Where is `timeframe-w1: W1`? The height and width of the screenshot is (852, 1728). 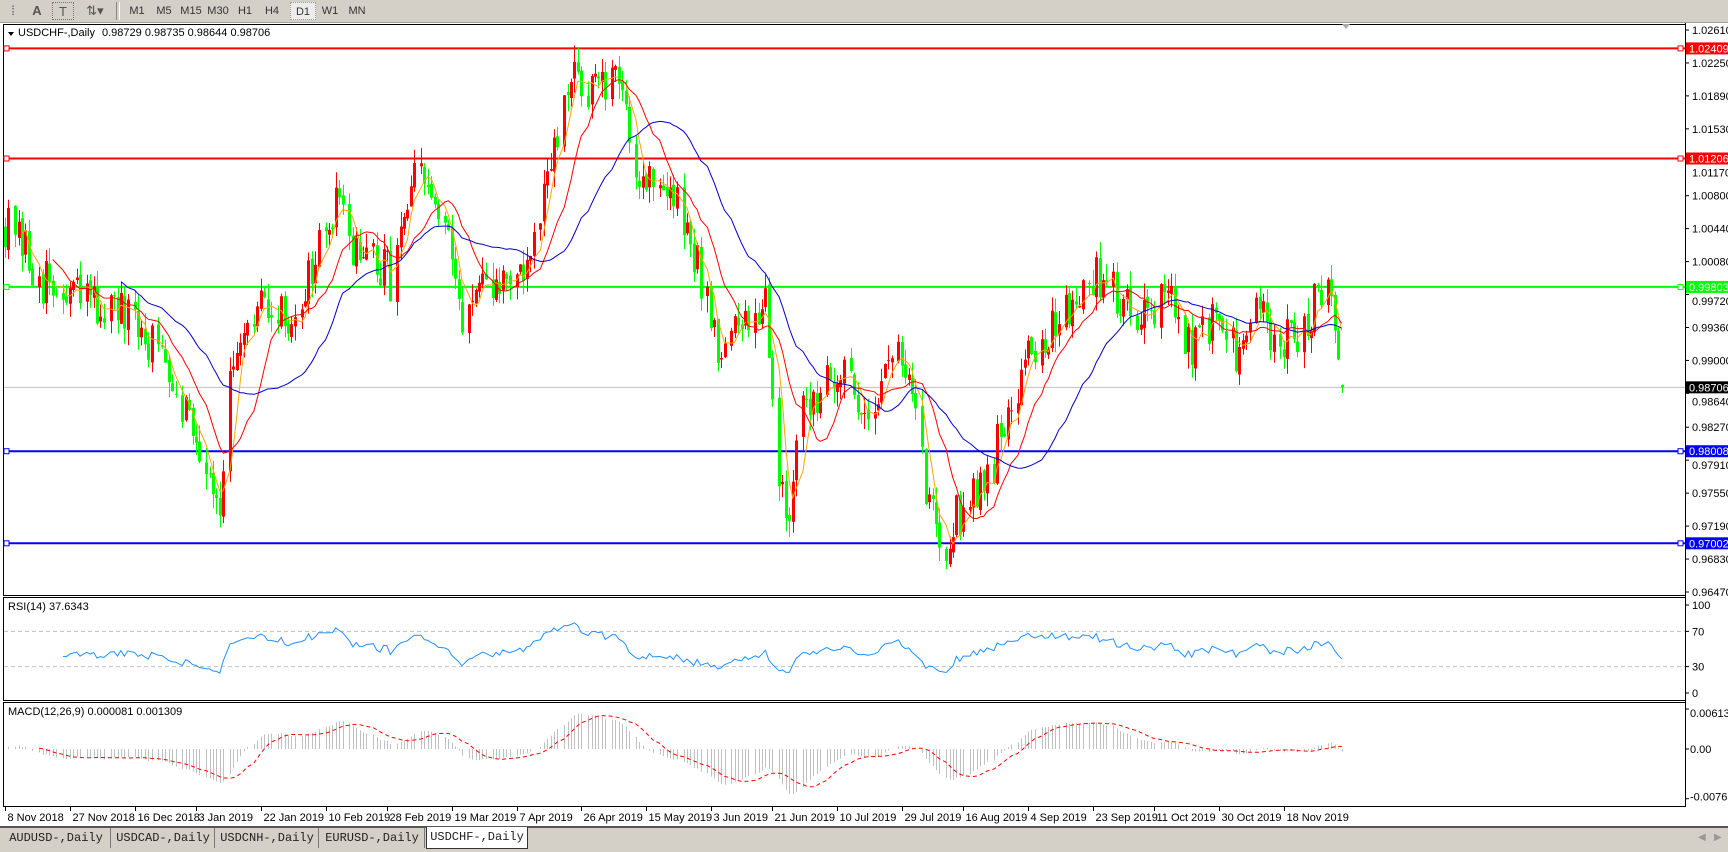
timeframe-w1: W1 is located at coordinates (330, 11).